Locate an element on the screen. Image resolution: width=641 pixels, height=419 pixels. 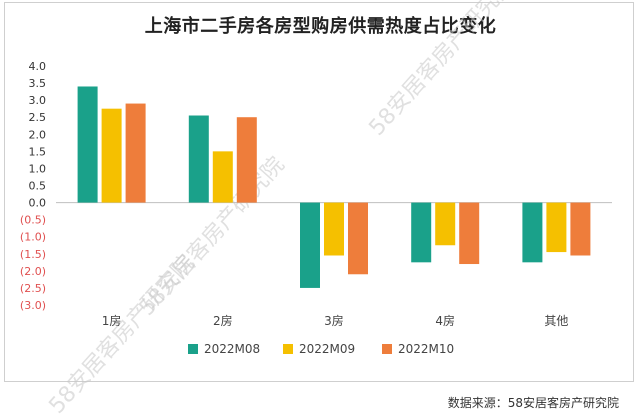
source-note: 数据来源：58安居客房产研究院 is located at coordinates (533, 403).